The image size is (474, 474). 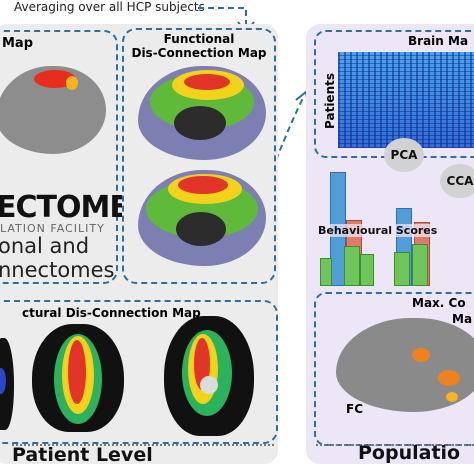 I want to click on cca-node: CCA, so click(x=457, y=181).